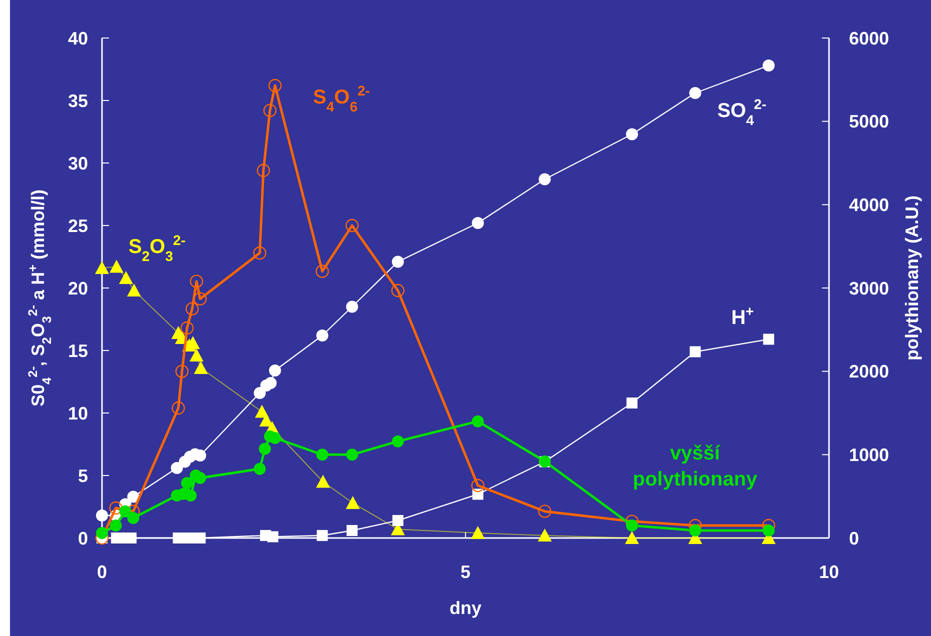 Image resolution: width=931 pixels, height=636 pixels. I want to click on y2-tick-label: 0, so click(854, 538).